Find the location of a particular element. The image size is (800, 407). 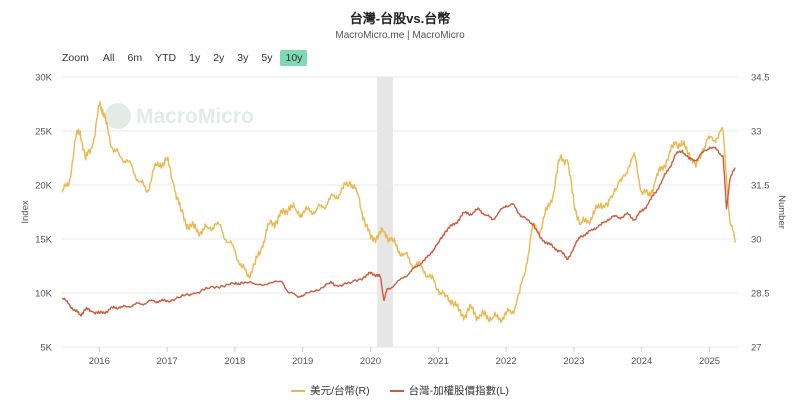

watermark-logo: MacroMicro is located at coordinates (179, 116).